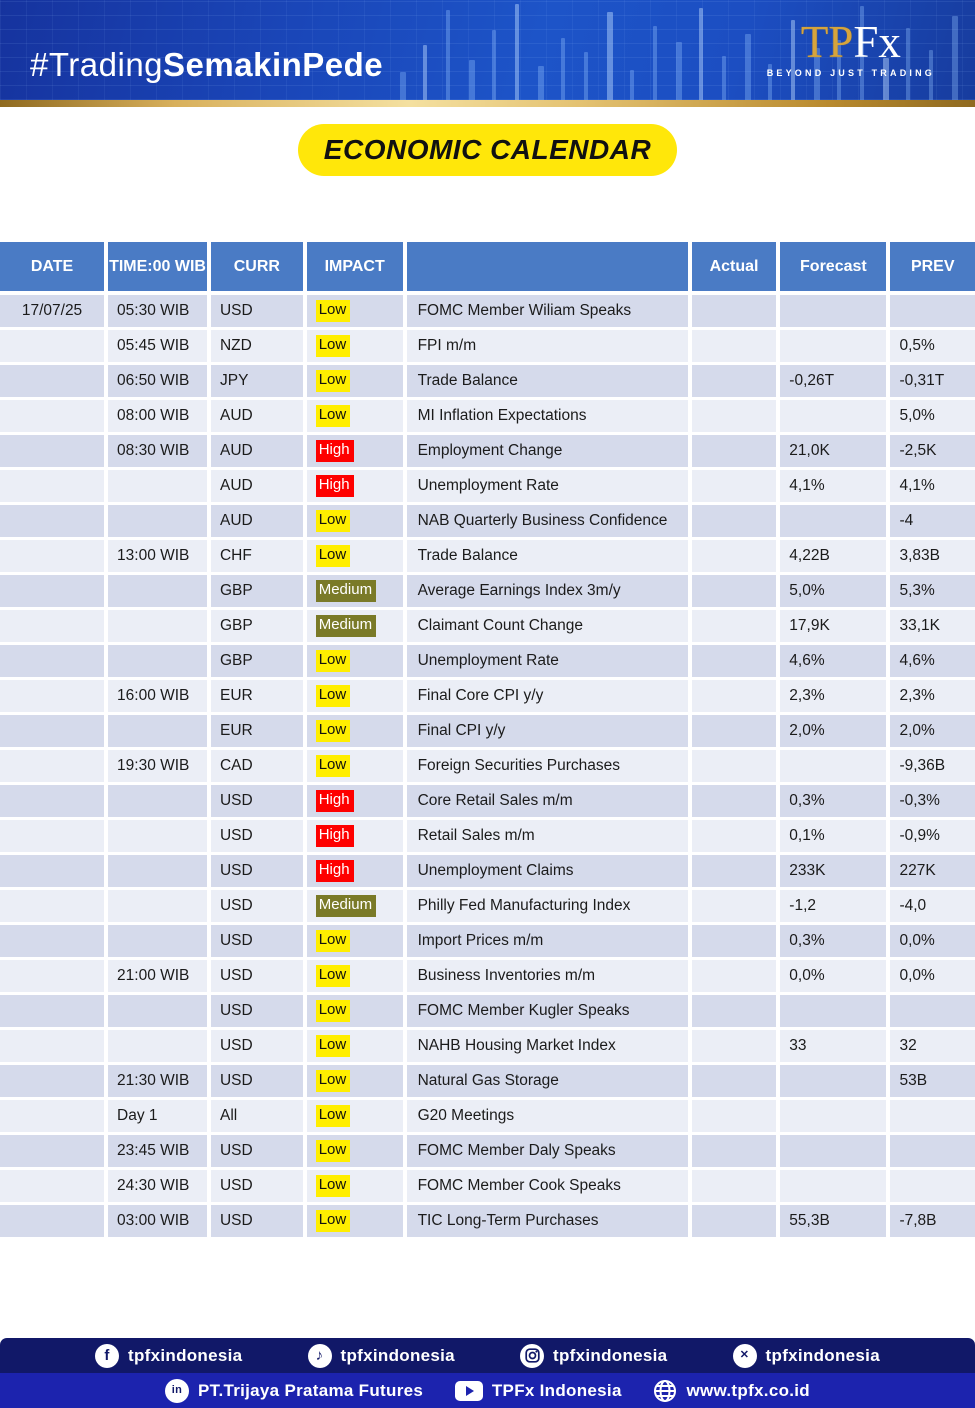 This screenshot has width=975, height=1408. What do you see at coordinates (334, 451) in the screenshot?
I see `impact-badge: High` at bounding box center [334, 451].